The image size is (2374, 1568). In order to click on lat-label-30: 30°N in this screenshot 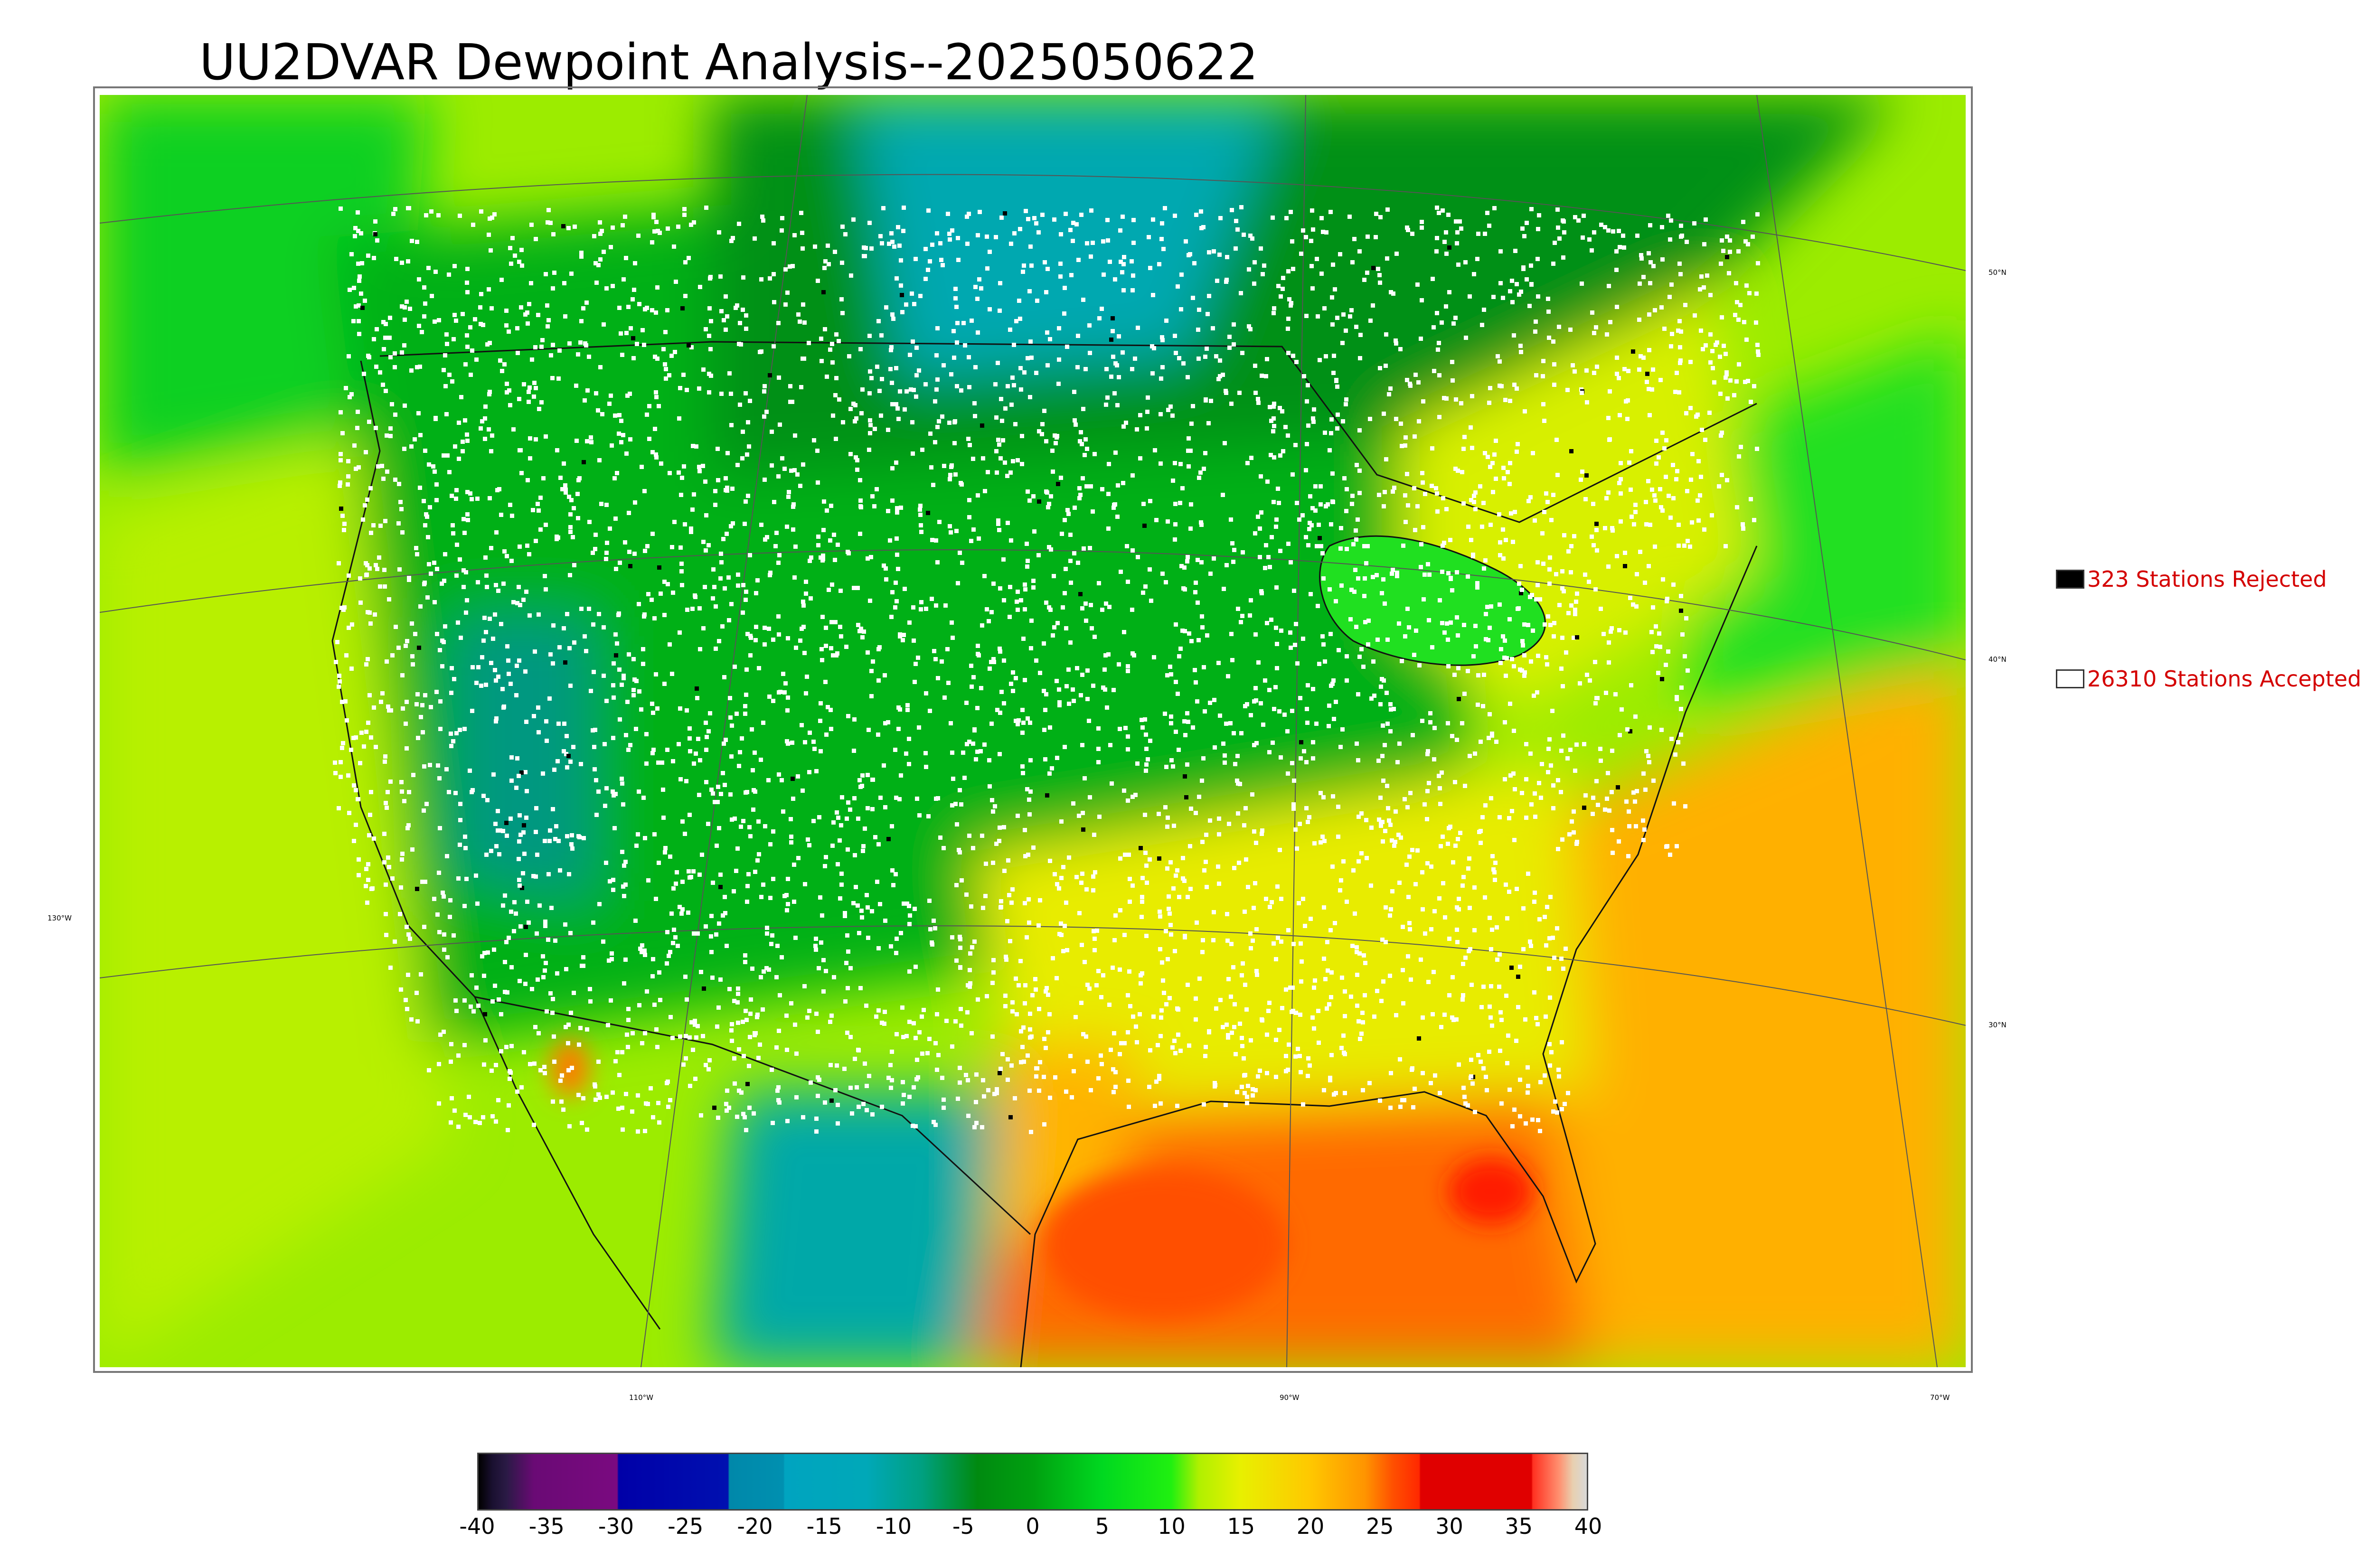, I will do `click(1997, 1025)`.